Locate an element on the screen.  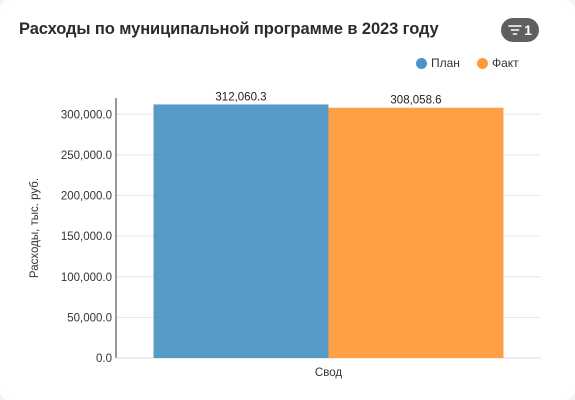
bar-data-label: 312,060.3 is located at coordinates (240, 97).